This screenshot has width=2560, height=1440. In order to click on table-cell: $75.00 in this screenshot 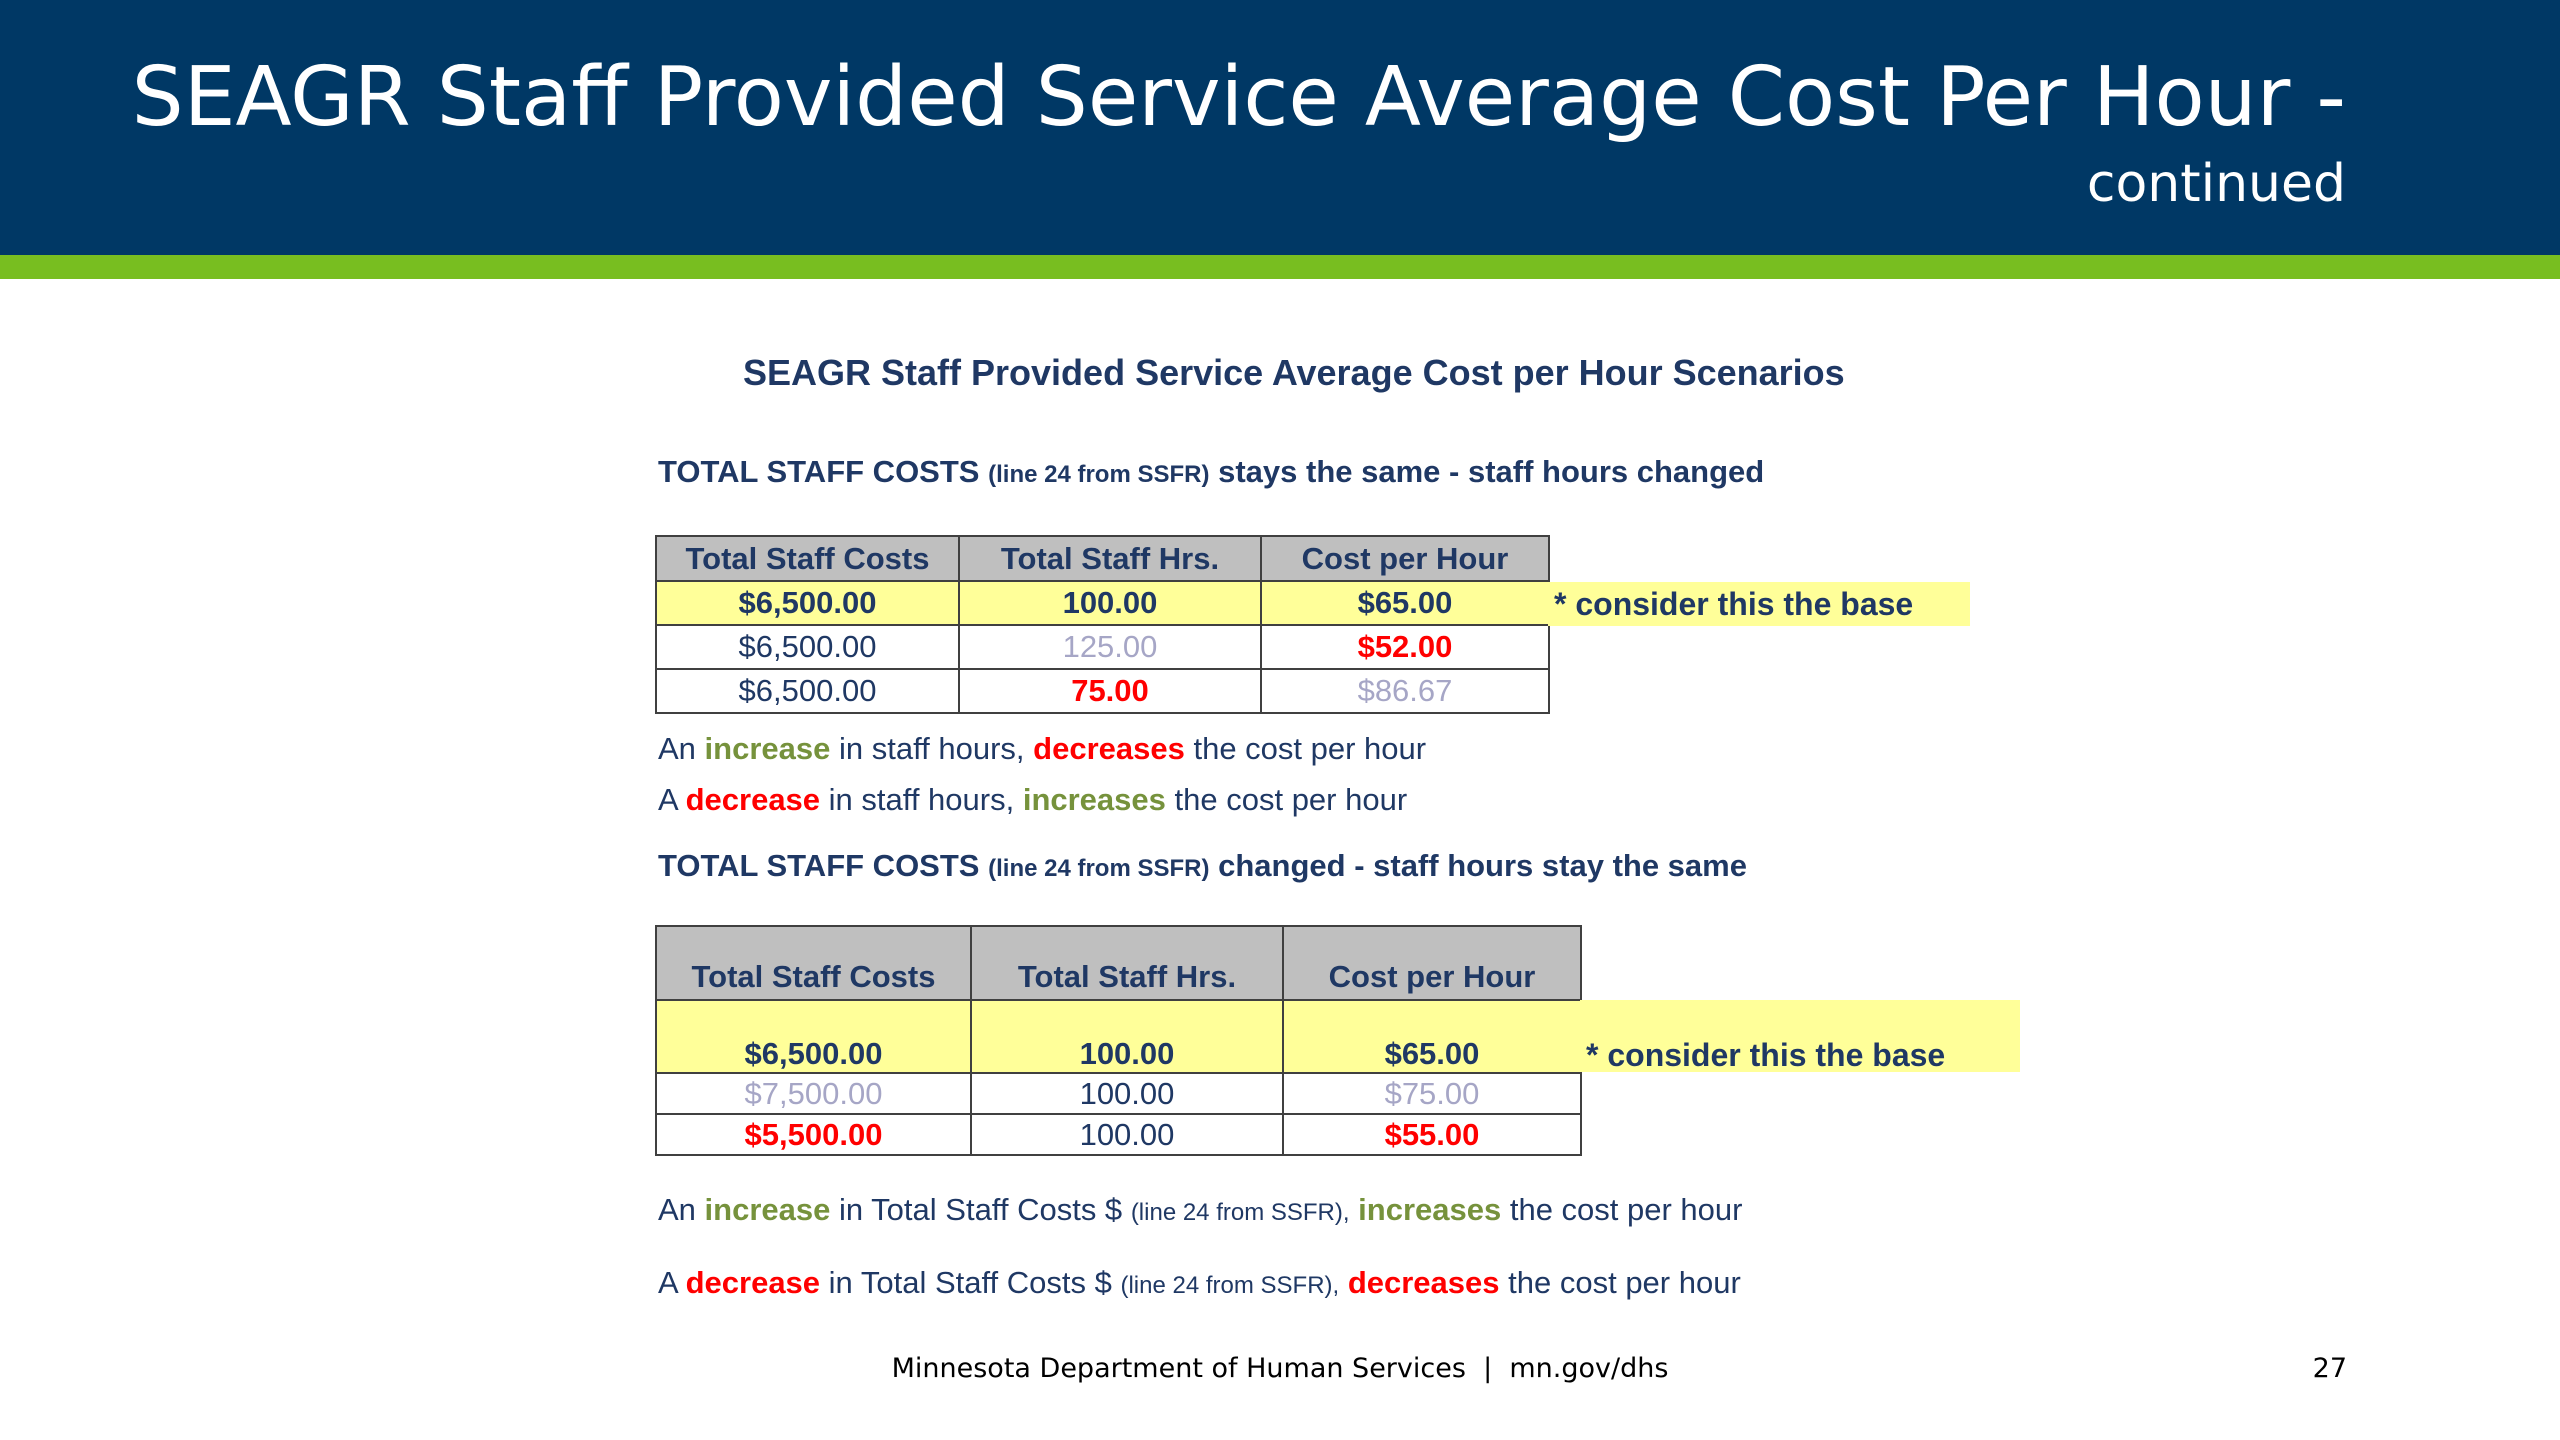, I will do `click(1432, 1093)`.